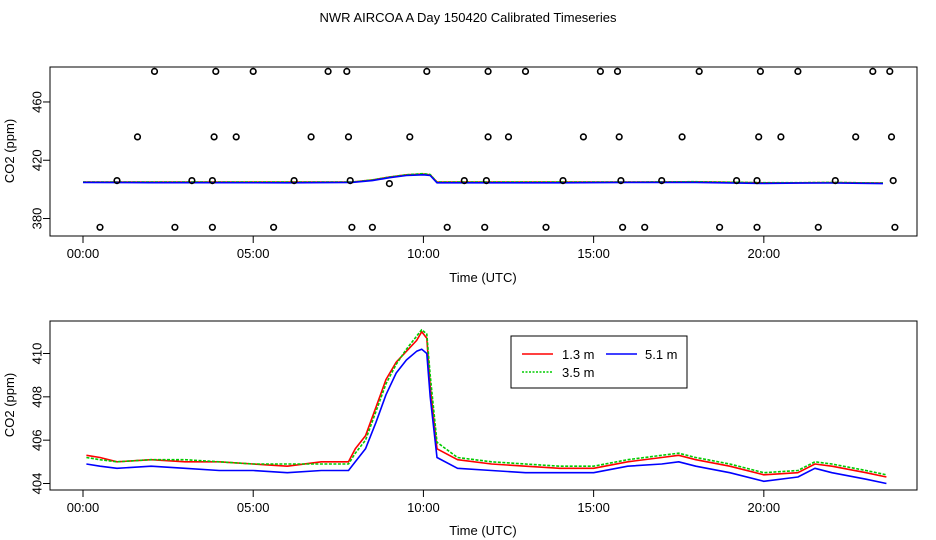 This screenshot has width=936, height=540. I want to click on top-y-tick-label: 420, so click(37, 160).